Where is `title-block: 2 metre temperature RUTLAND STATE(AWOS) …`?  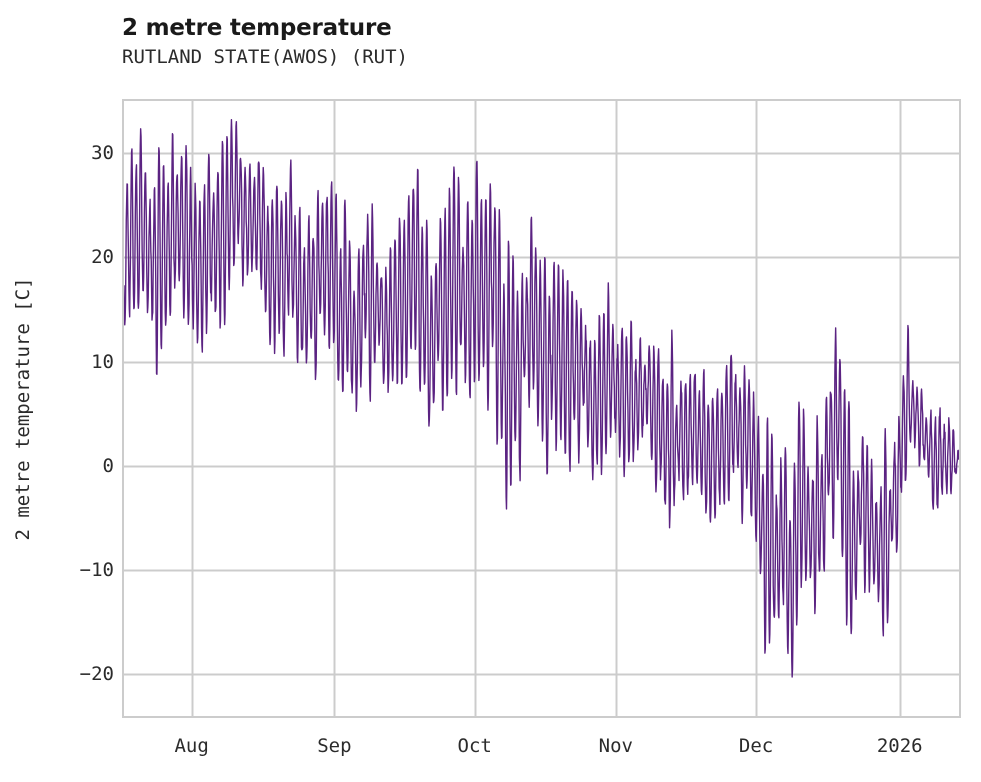
title-block: 2 metre temperature RUTLAND STATE(AWOS) … is located at coordinates (542, 42).